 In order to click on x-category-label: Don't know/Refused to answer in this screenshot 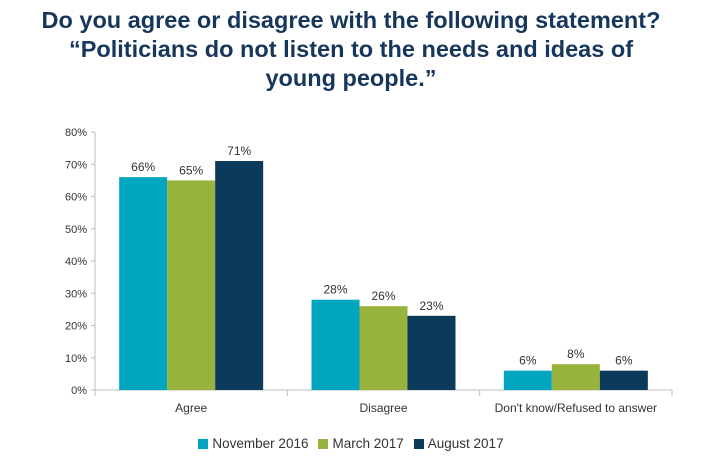, I will do `click(576, 408)`.